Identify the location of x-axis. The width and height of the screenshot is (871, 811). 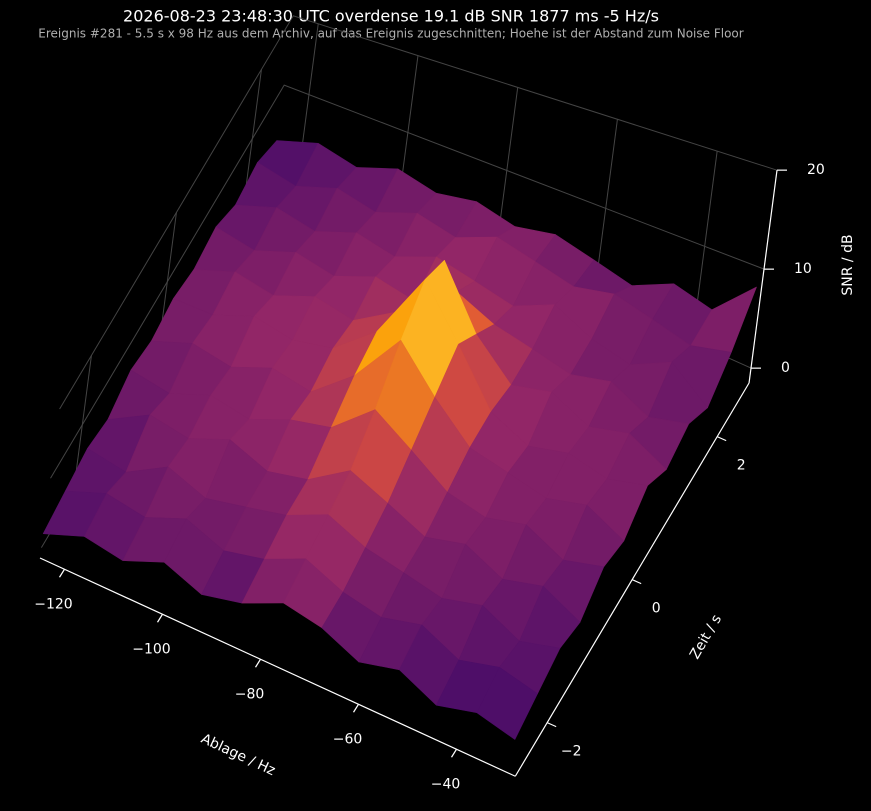
(277, 667).